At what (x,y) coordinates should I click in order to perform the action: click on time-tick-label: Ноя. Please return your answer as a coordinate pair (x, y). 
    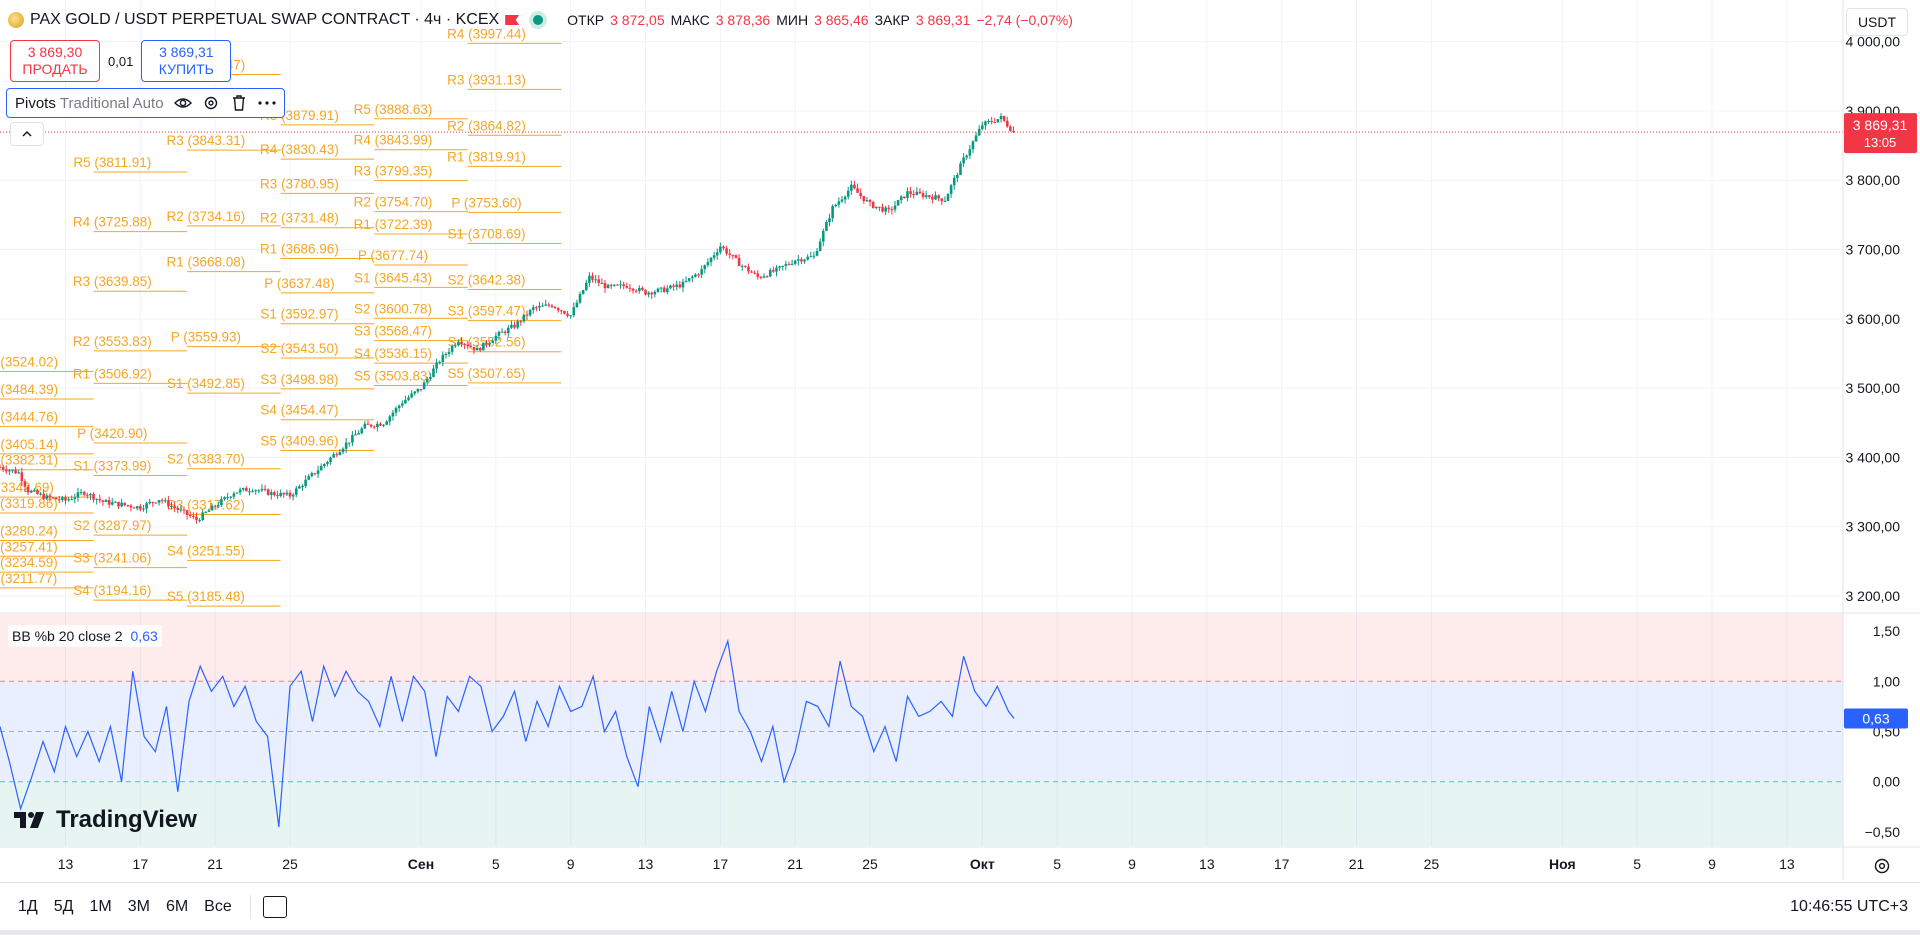
    Looking at the image, I should click on (1562, 864).